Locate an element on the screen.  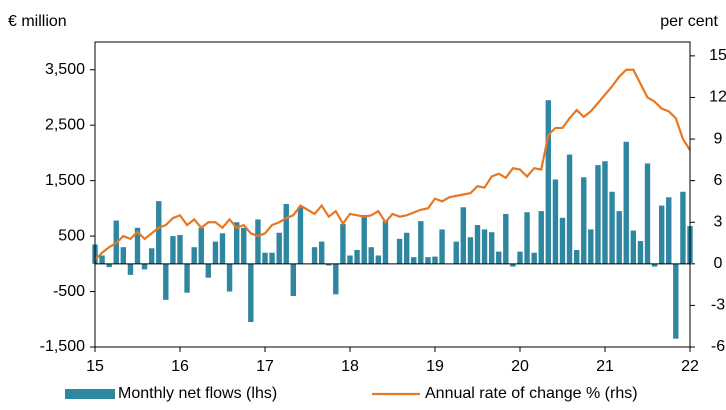
legend-label: Monthly net flows (lhs) is located at coordinates (197, 393).